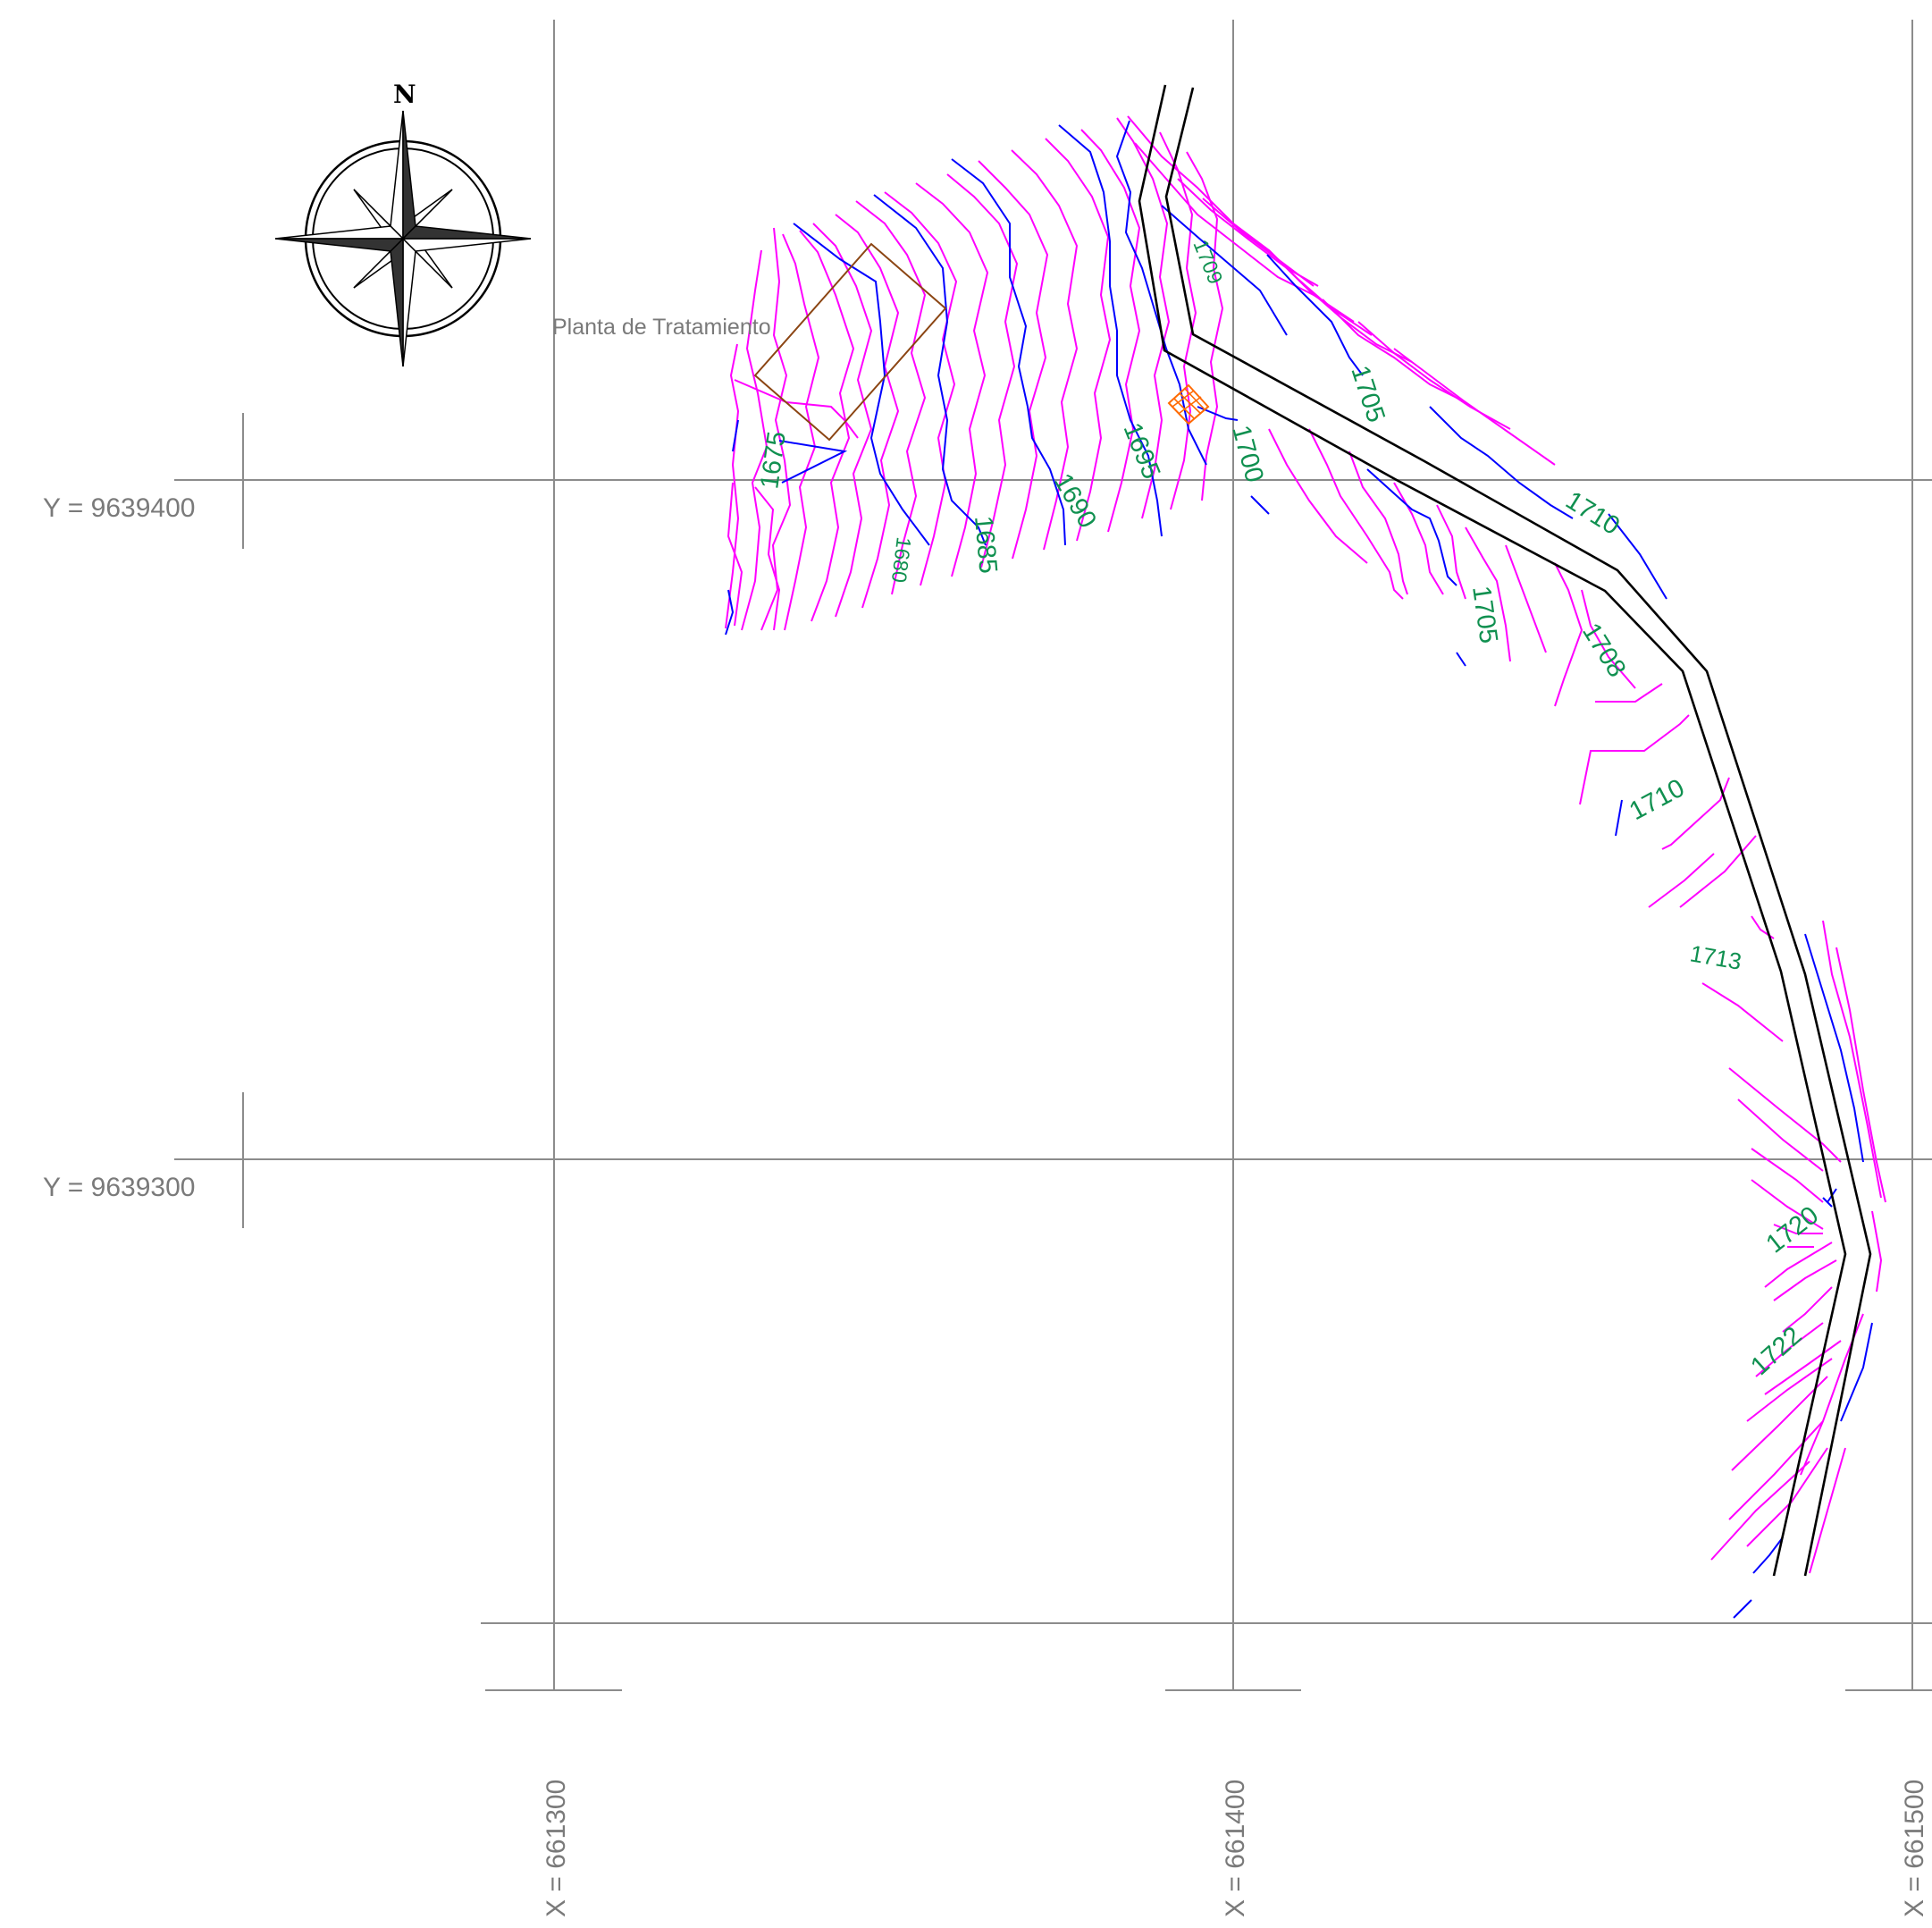 The width and height of the screenshot is (1932, 1928). I want to click on contour-label-1710-south: 1710, so click(1657, 800).